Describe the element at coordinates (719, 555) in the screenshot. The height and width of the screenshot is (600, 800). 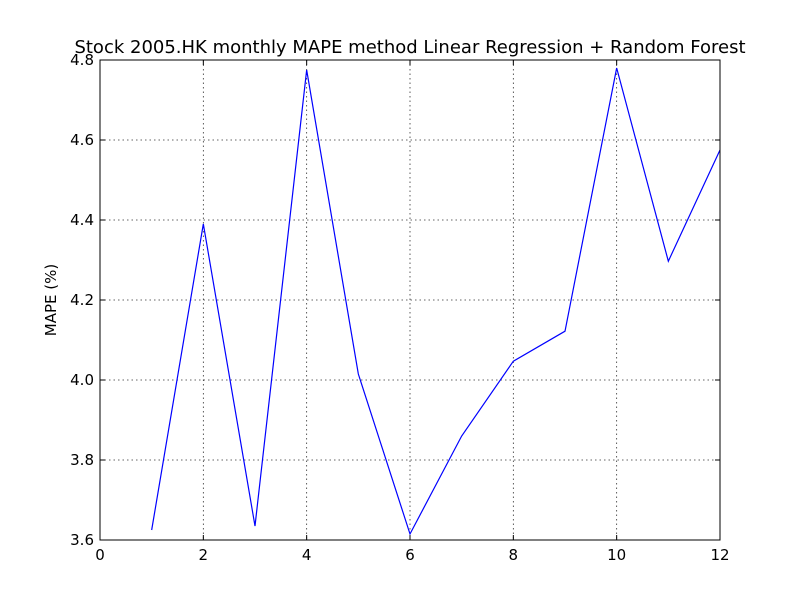
I see `x-tick-label: 12` at that location.